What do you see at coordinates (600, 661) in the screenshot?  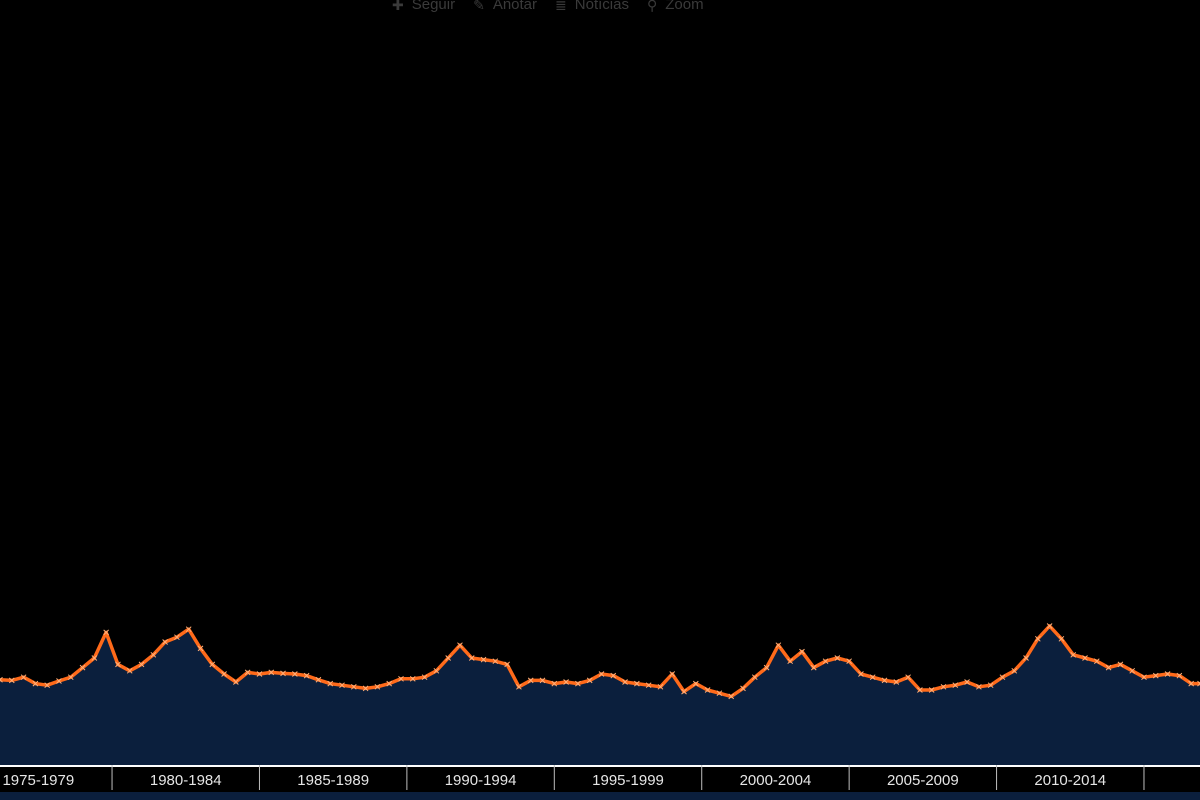 I see `data-points-layer` at bounding box center [600, 661].